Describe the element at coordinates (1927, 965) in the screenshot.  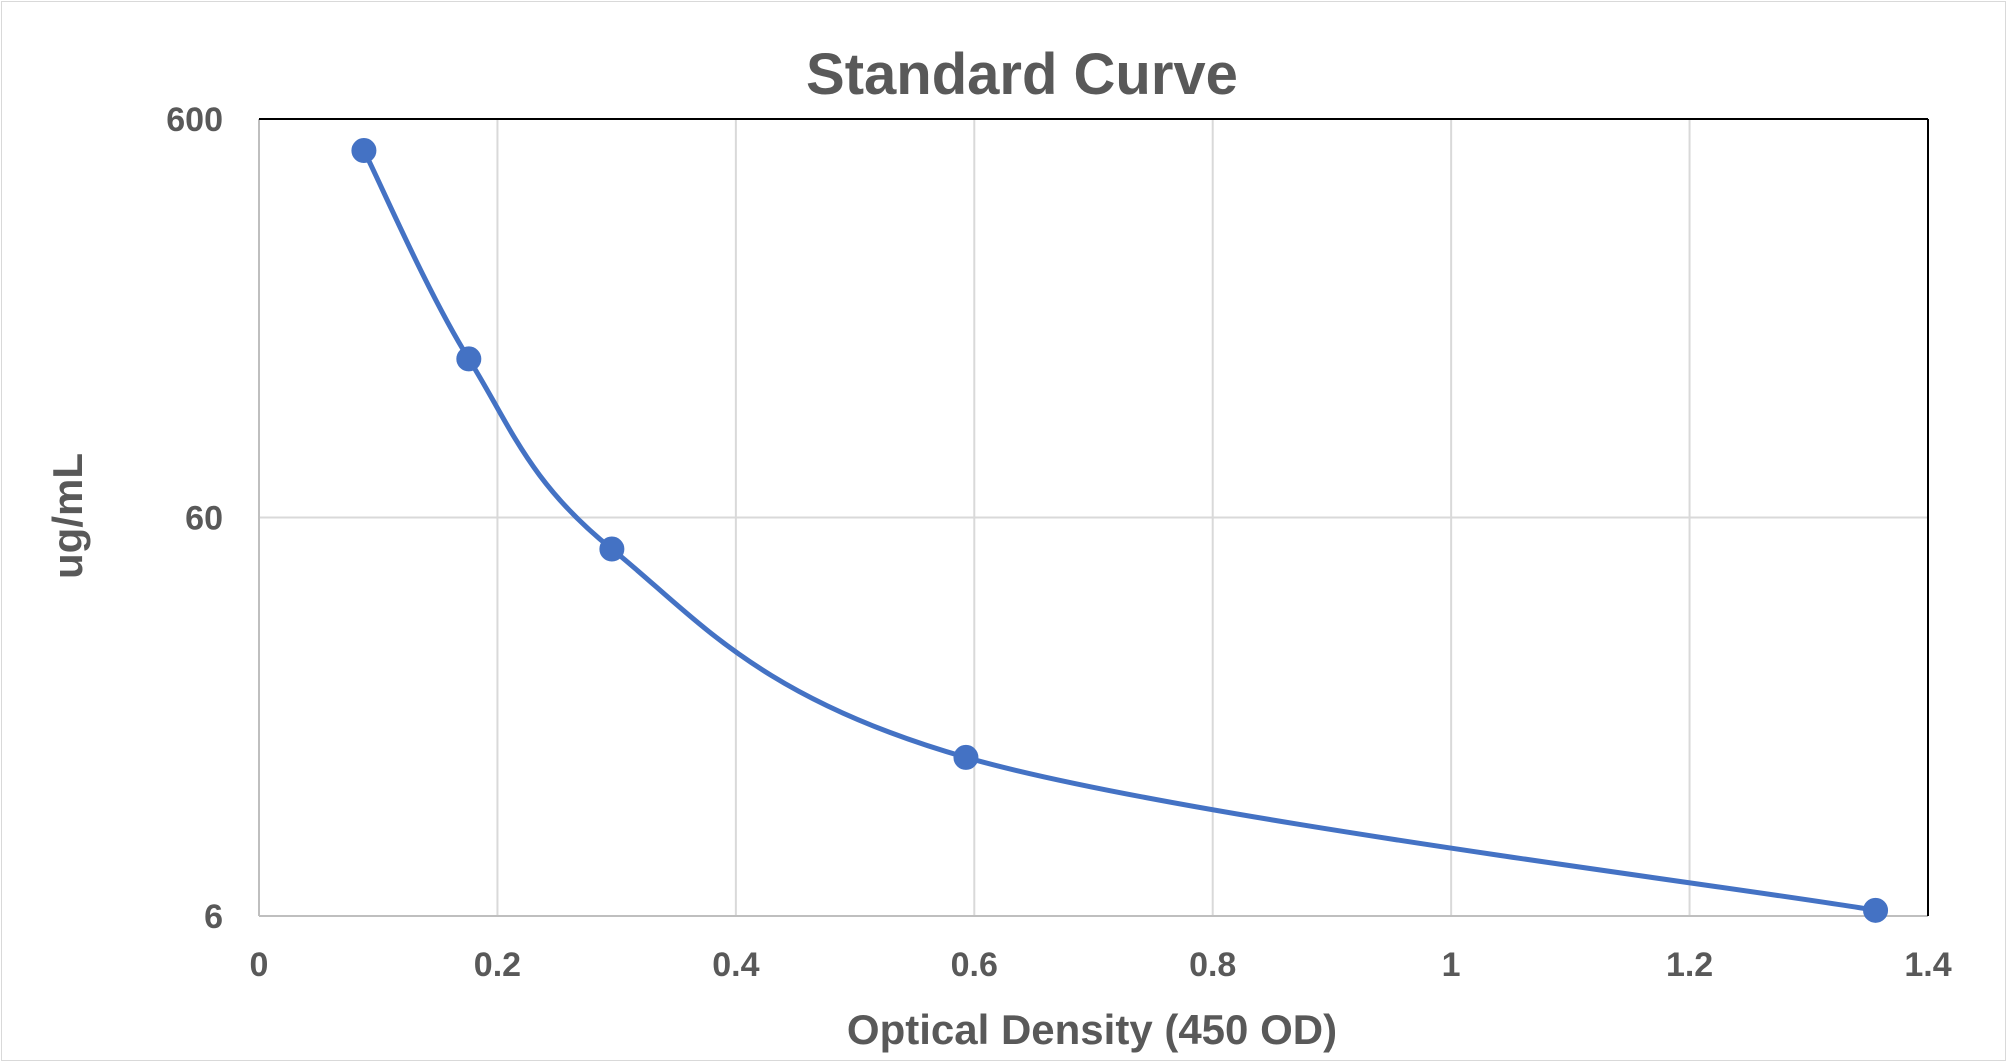
I see `x-tick-label: 1.4` at that location.